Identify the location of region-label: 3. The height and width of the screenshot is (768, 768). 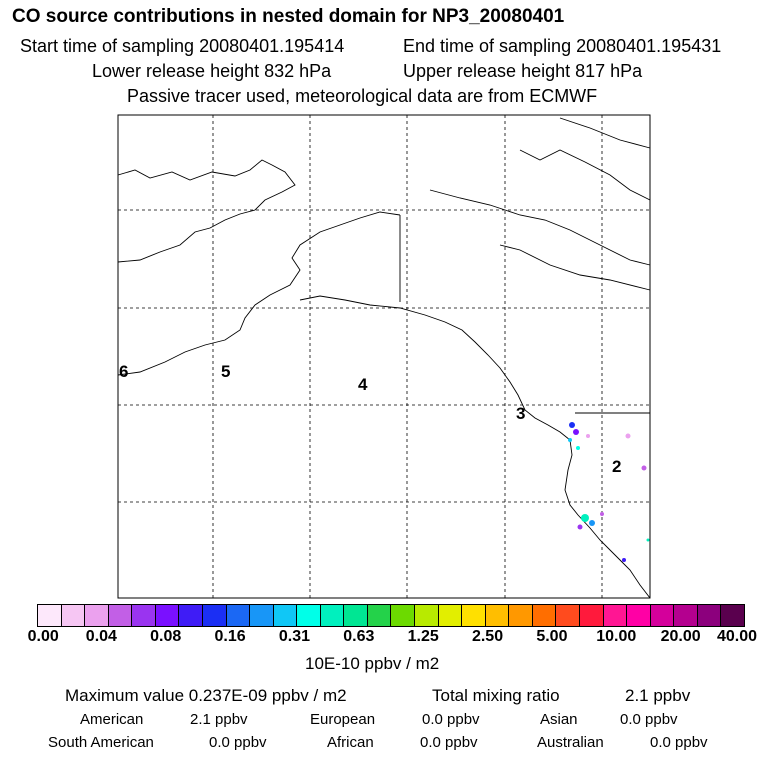
(520, 413).